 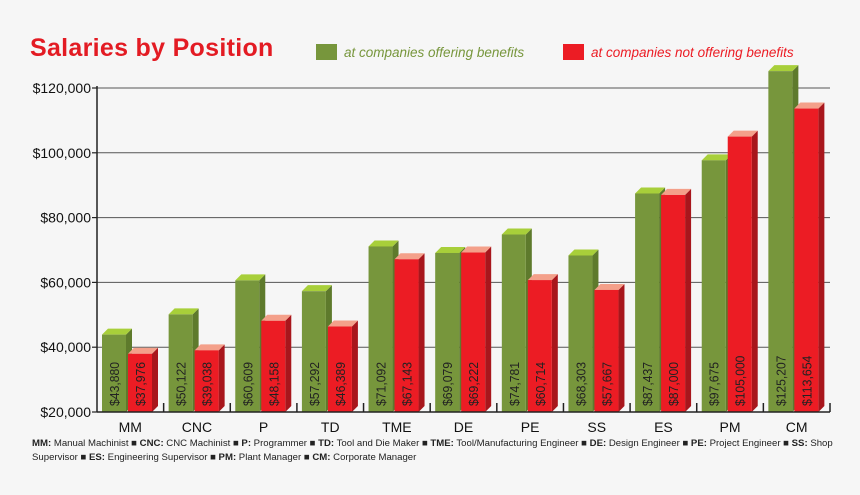 What do you see at coordinates (273, 384) in the screenshot?
I see `data-label: $48,158` at bounding box center [273, 384].